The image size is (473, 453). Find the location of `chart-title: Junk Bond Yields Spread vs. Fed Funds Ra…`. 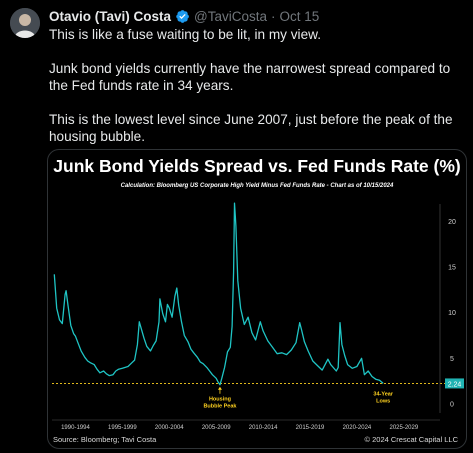

chart-title: Junk Bond Yields Spread vs. Fed Funds Ra… is located at coordinates (257, 166).